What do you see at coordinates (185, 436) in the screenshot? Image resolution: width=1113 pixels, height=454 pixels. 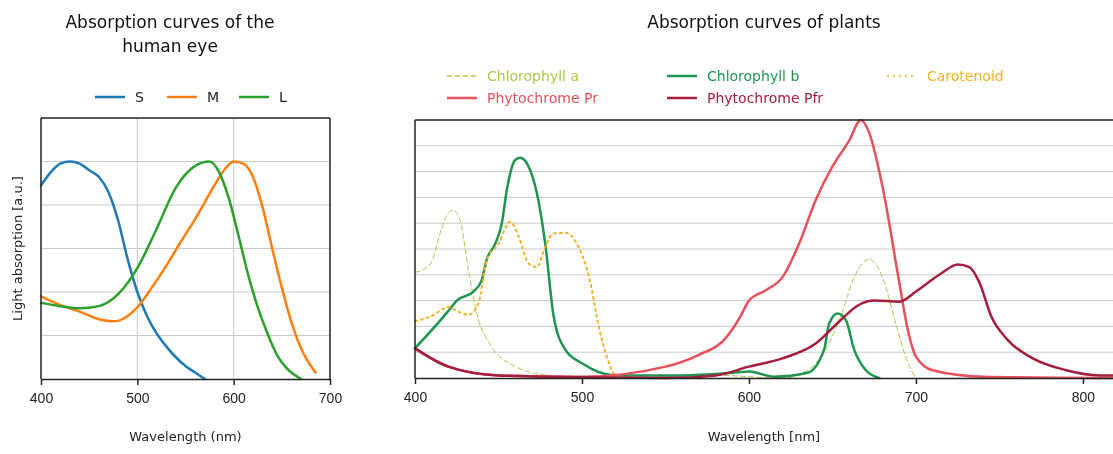 I see `x-axis-title: Wavelength (nm)` at bounding box center [185, 436].